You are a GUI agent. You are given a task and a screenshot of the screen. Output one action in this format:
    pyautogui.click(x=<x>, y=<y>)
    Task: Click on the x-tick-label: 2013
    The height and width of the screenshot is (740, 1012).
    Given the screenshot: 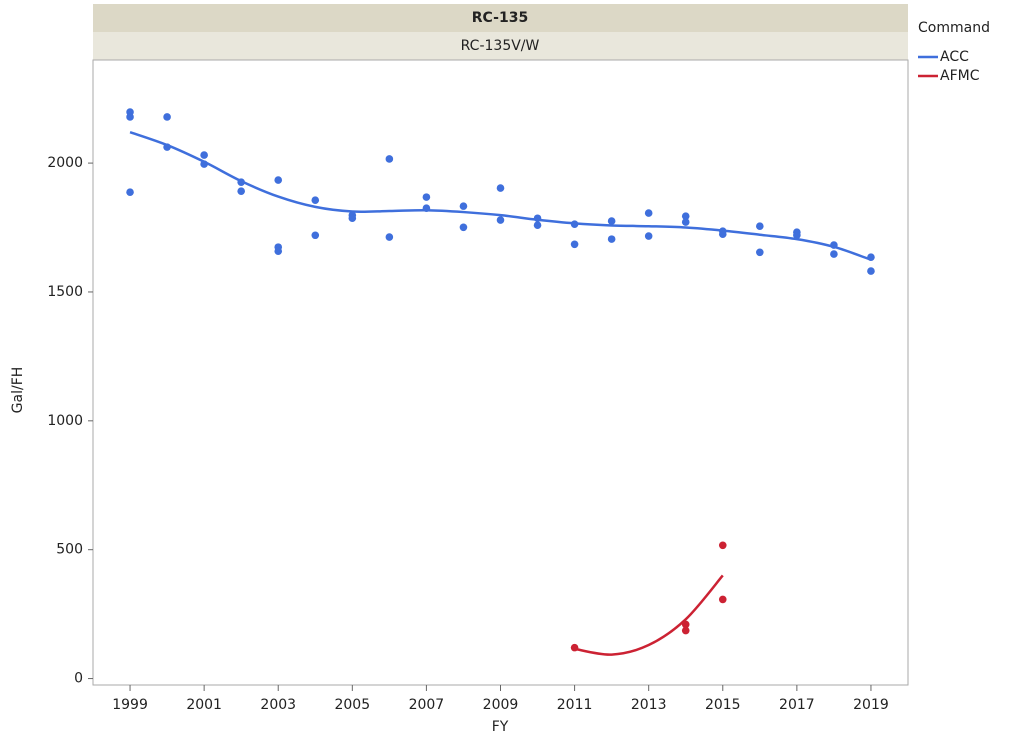 What is the action you would take?
    pyautogui.click(x=649, y=705)
    